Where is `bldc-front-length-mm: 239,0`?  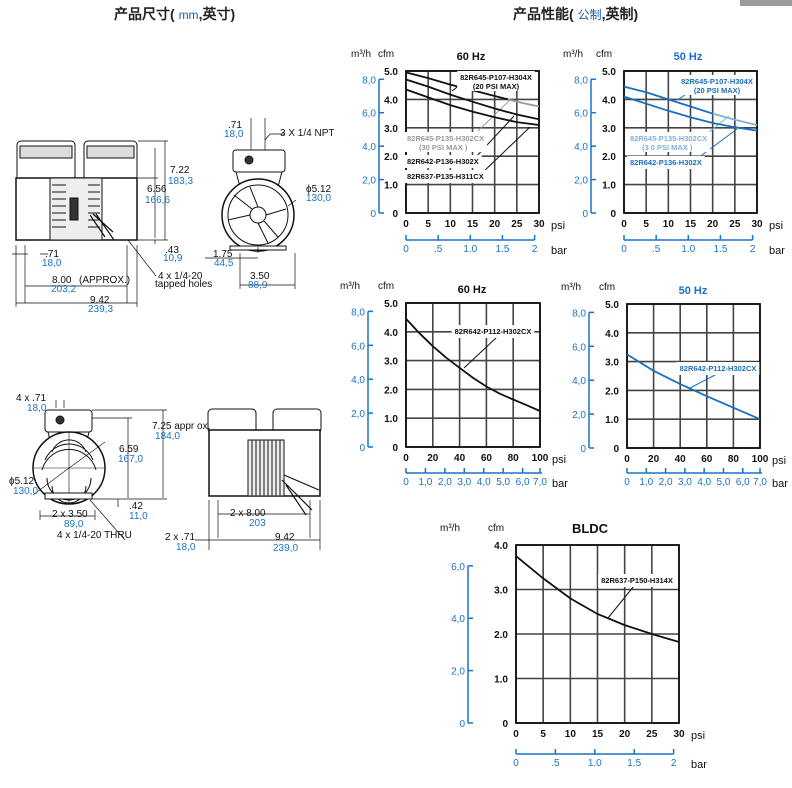
bldc-front-length-mm: 239,0 is located at coordinates (286, 548).